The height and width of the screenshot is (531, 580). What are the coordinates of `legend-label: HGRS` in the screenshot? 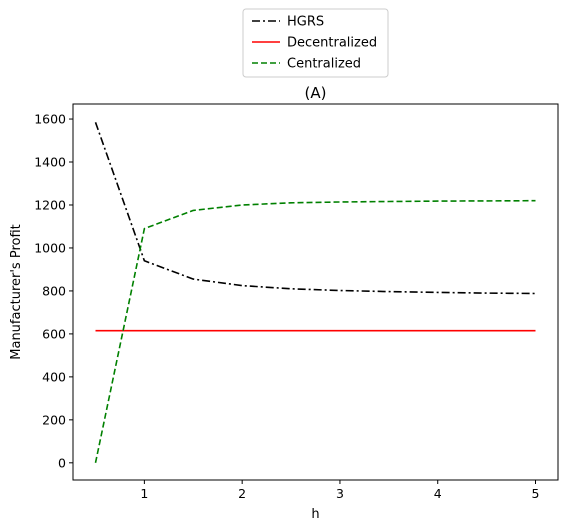 It's located at (305, 22).